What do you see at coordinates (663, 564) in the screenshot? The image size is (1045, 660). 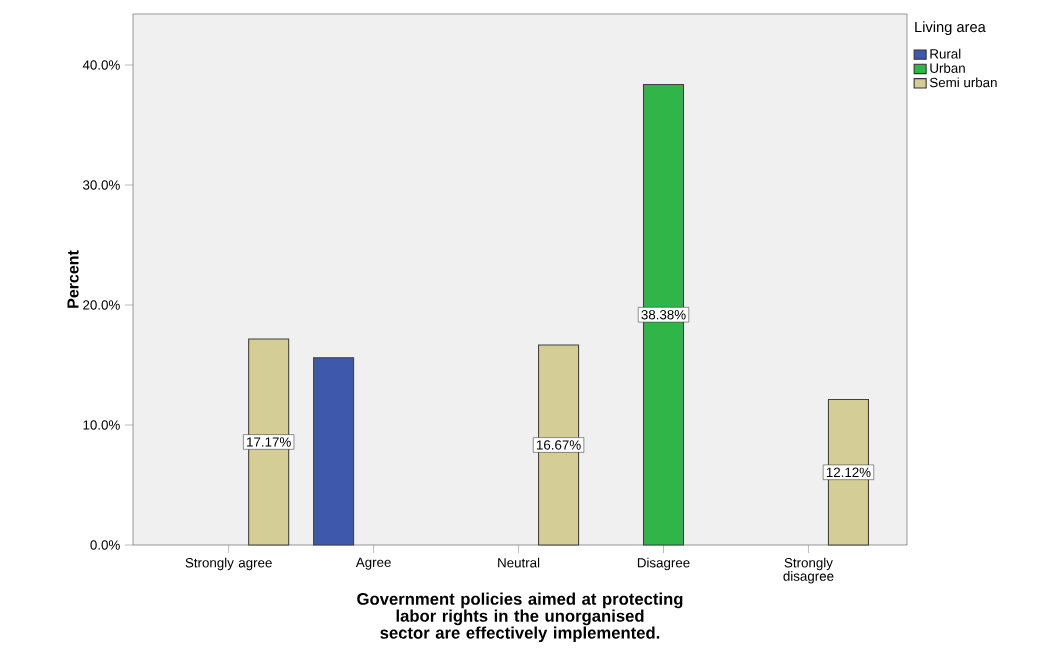 I see `x-tick-label: Disagree` at bounding box center [663, 564].